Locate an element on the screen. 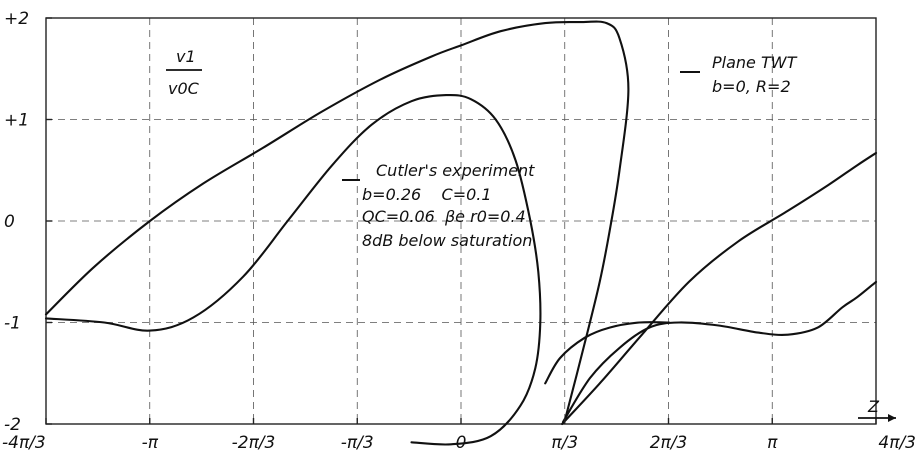 This screenshot has height=462, width=920. annotation-cutler-line4: 8dB below saturation is located at coordinates (447, 240).